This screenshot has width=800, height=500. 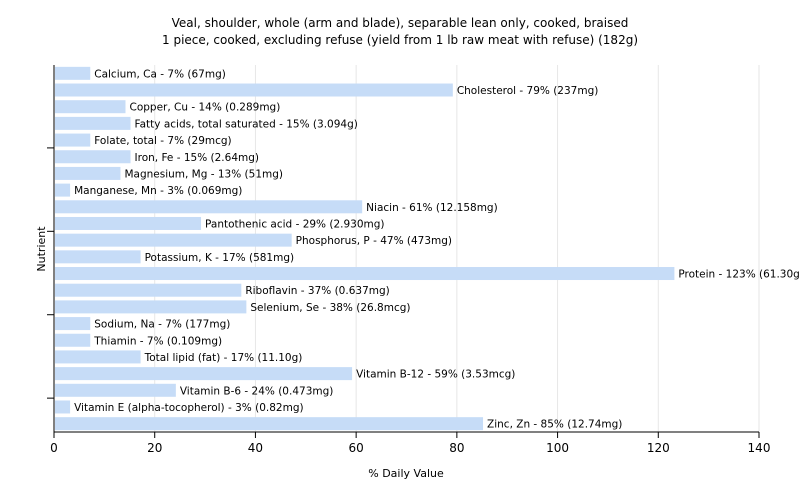 I want to click on x-axis-label: % Daily Value, so click(x=406, y=473).